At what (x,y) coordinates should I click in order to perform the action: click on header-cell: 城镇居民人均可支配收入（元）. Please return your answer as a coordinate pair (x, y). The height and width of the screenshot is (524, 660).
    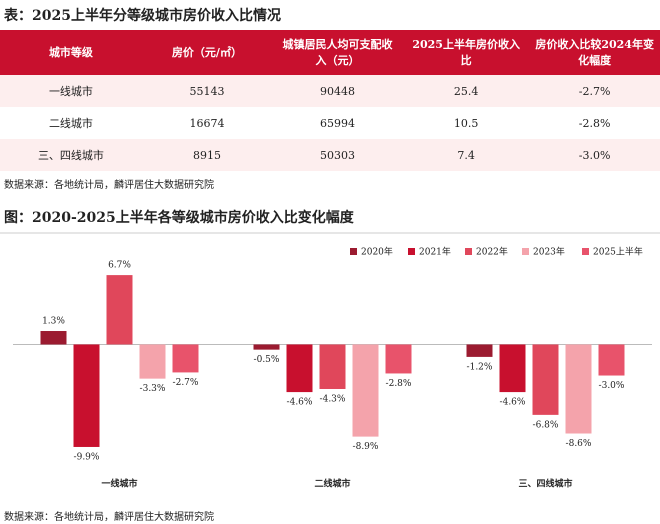
    Looking at the image, I should click on (338, 52).